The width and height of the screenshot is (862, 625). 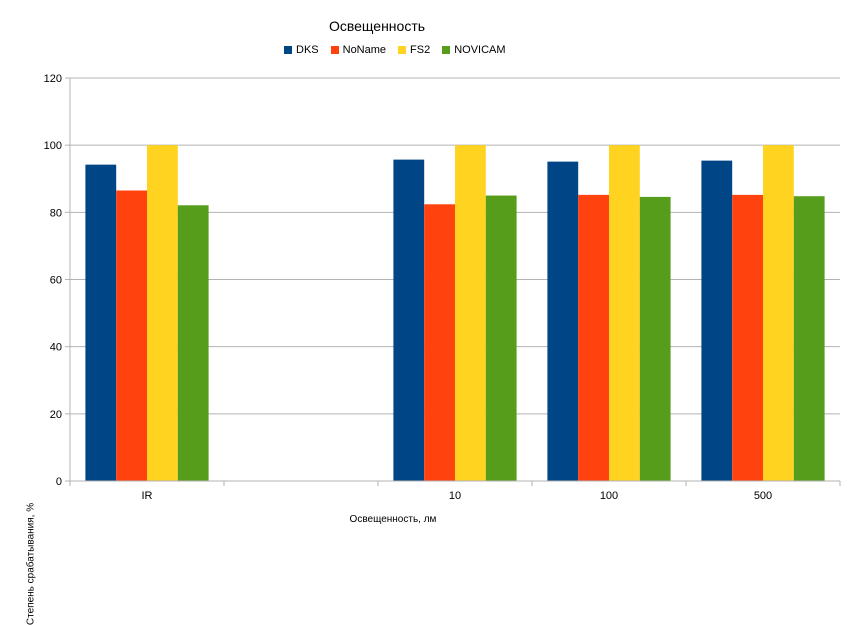 I want to click on legend-label: NOVICAM, so click(x=480, y=50).